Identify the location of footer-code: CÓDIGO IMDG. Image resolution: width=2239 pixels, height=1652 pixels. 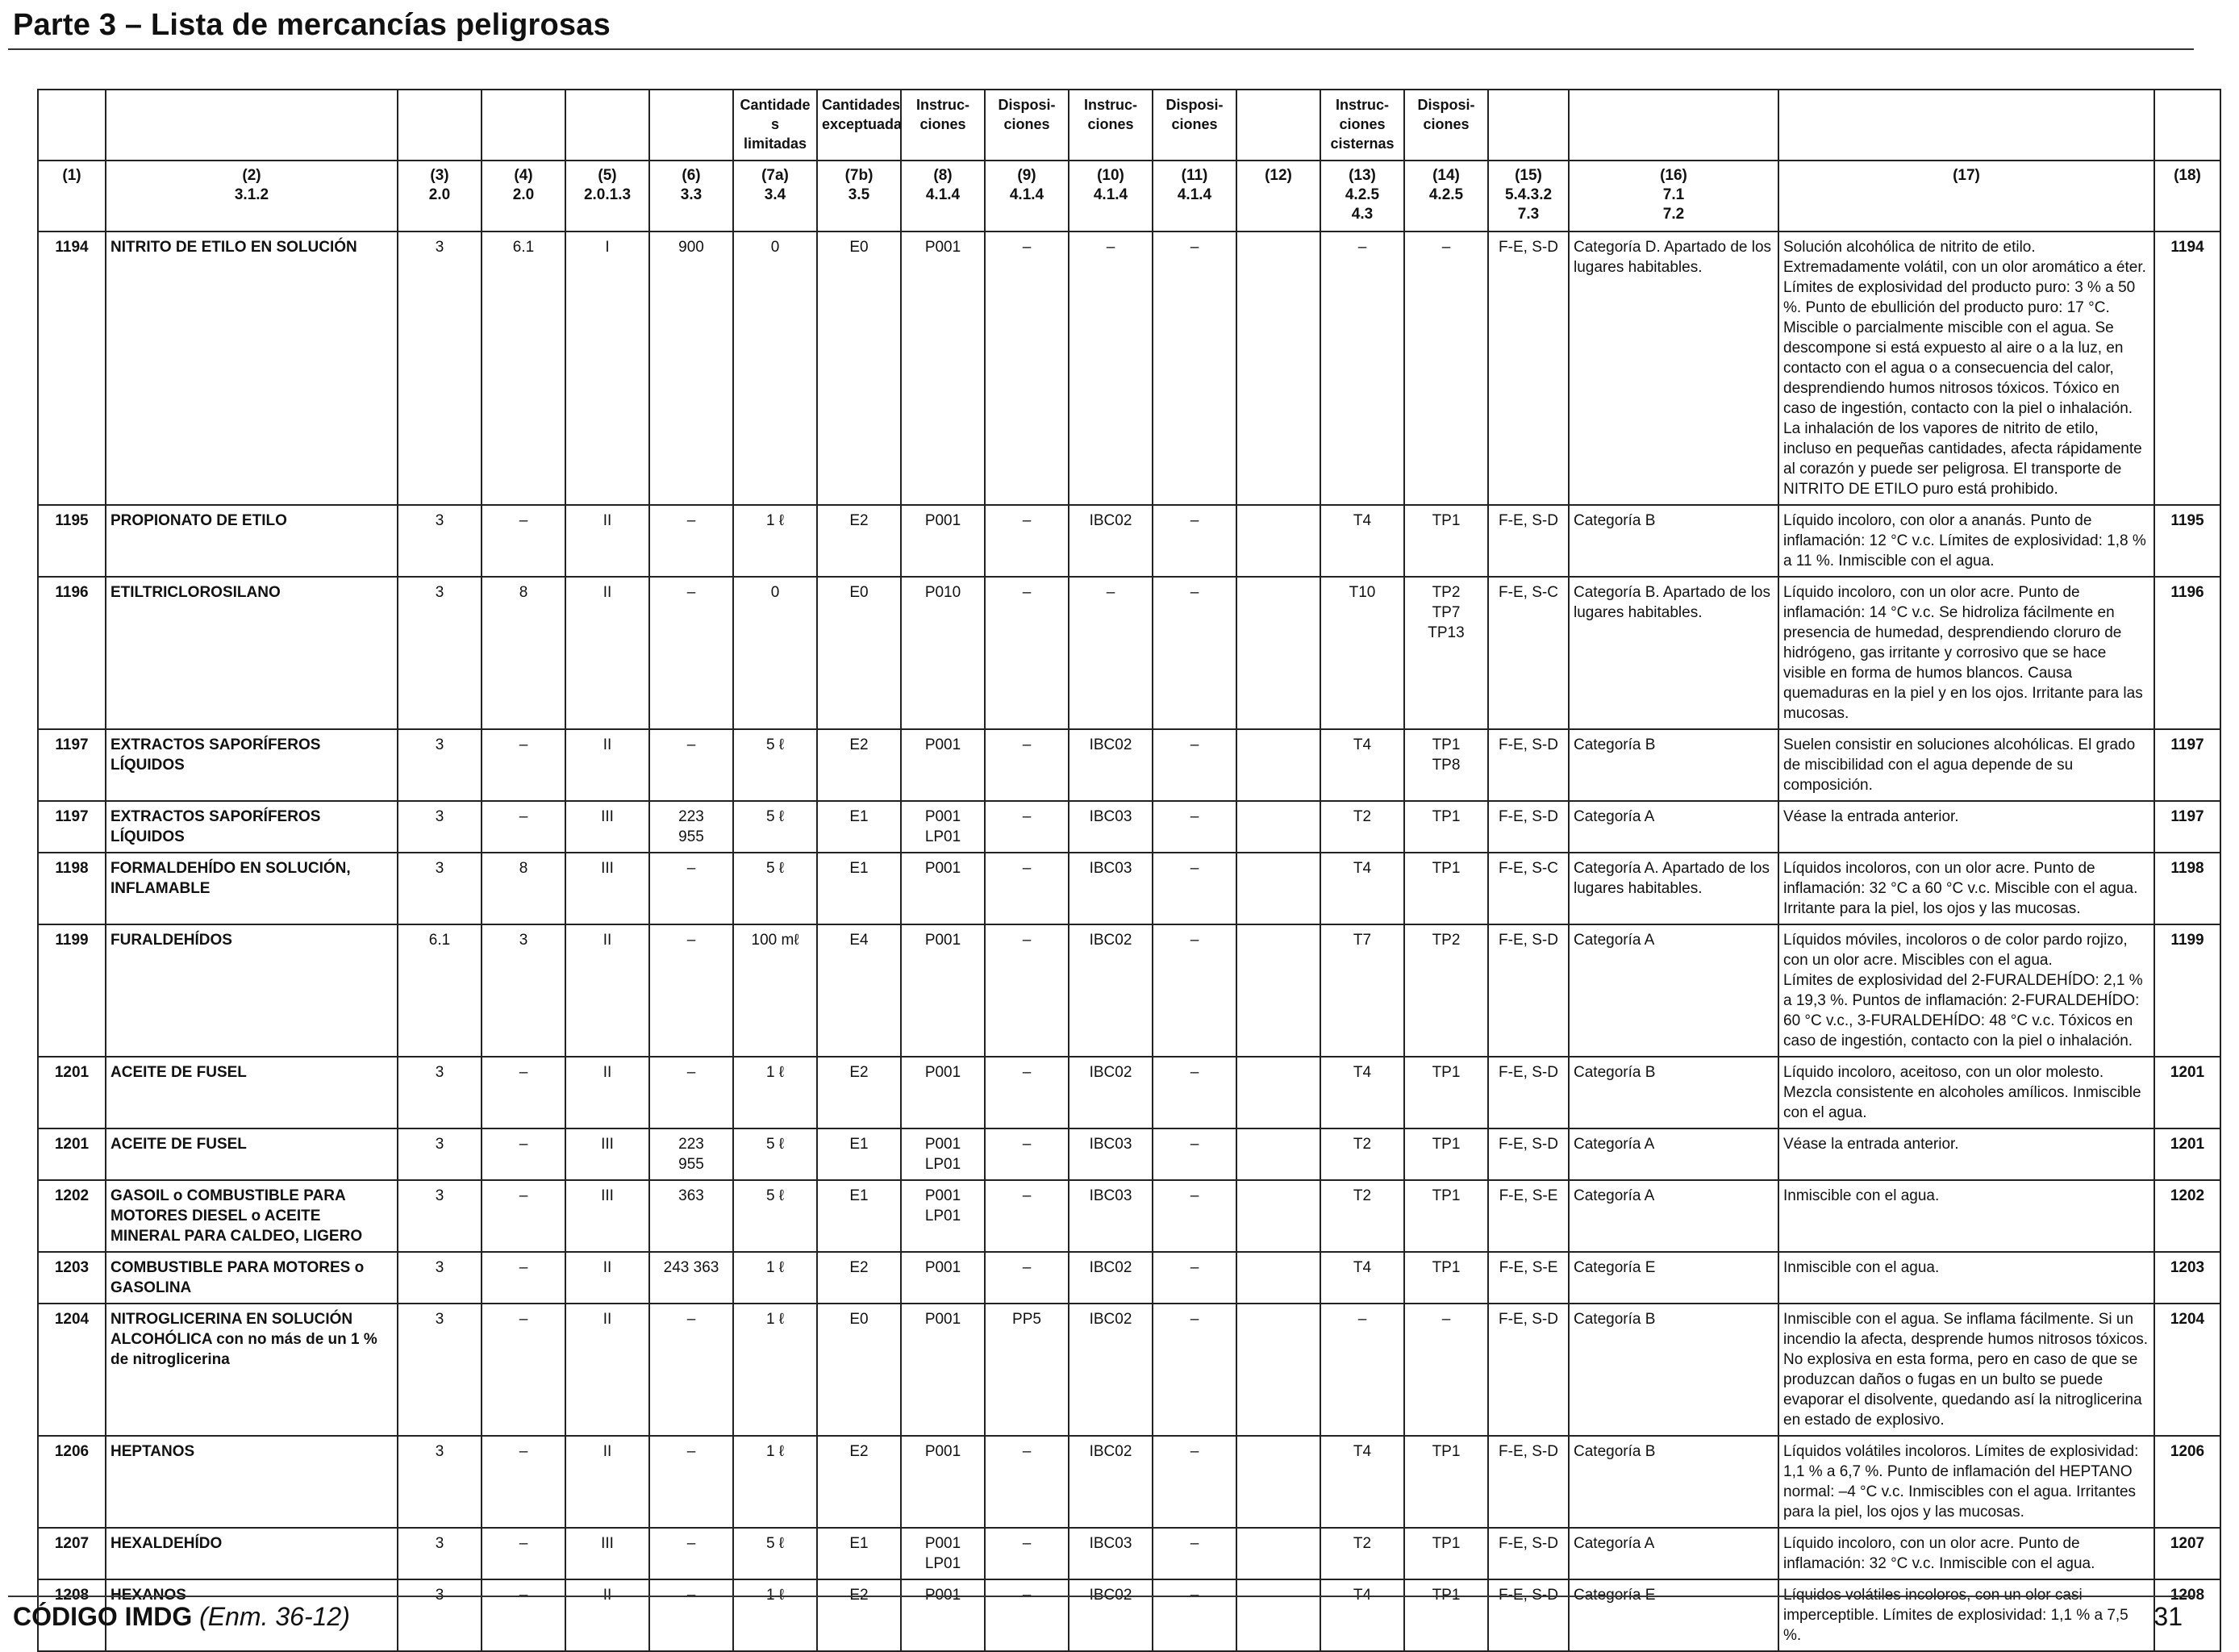
(103, 1616).